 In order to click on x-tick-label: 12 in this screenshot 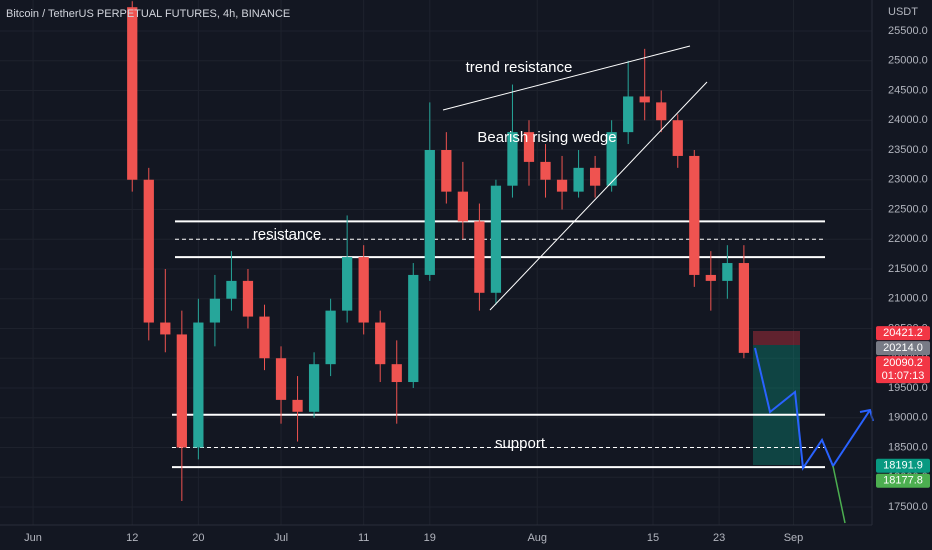, I will do `click(132, 538)`.